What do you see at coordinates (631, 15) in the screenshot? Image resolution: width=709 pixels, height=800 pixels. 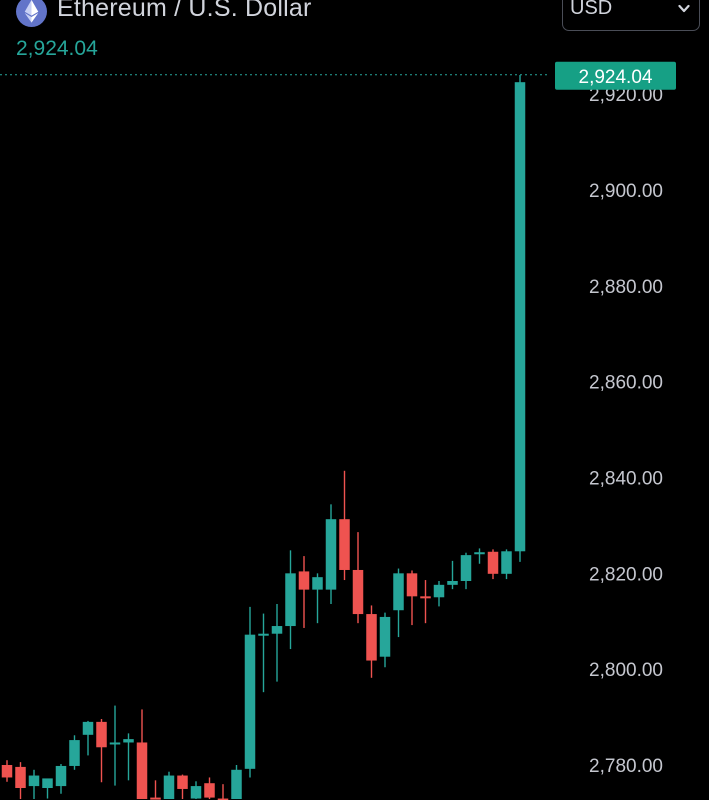 I see `currency-select: USD` at bounding box center [631, 15].